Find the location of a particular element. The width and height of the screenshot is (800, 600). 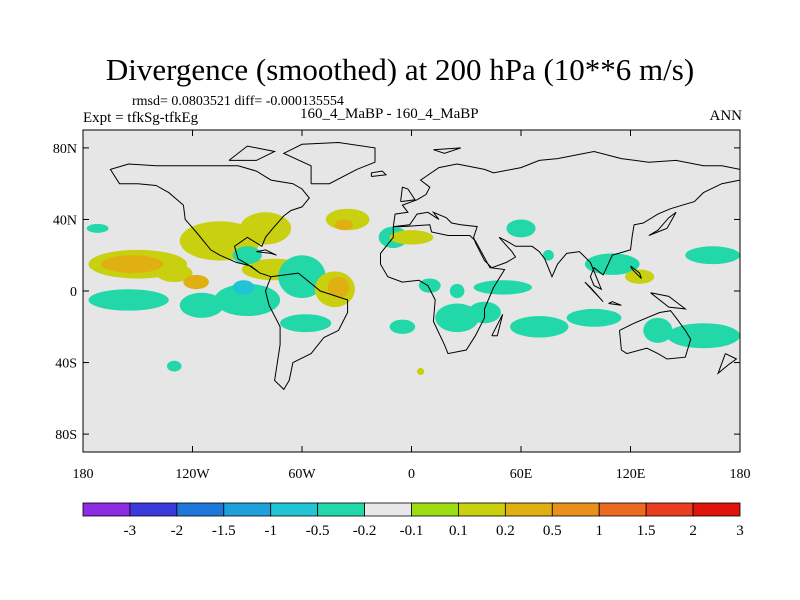

expt-label: Expt = tfkSg-tfkEg is located at coordinates (141, 118).